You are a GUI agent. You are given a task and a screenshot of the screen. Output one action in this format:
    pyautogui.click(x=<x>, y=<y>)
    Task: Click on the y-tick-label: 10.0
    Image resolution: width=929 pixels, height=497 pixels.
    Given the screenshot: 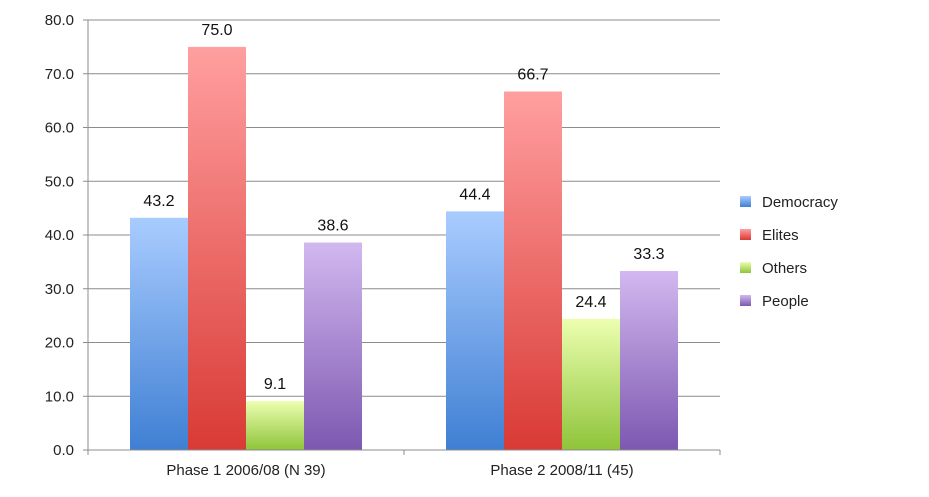 What is the action you would take?
    pyautogui.click(x=59, y=396)
    